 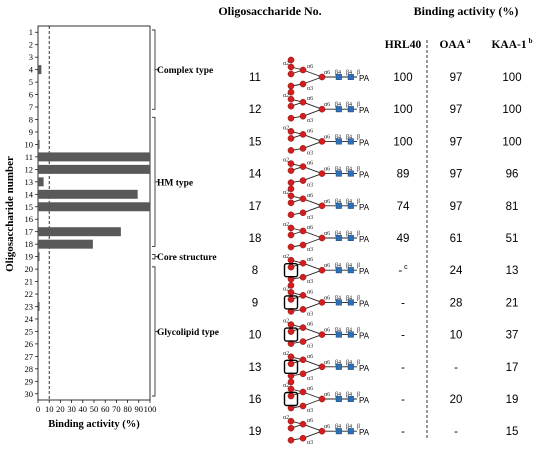 What do you see at coordinates (349, 170) in the screenshot?
I see `link-label-b4-2-3: β4` at bounding box center [349, 170].